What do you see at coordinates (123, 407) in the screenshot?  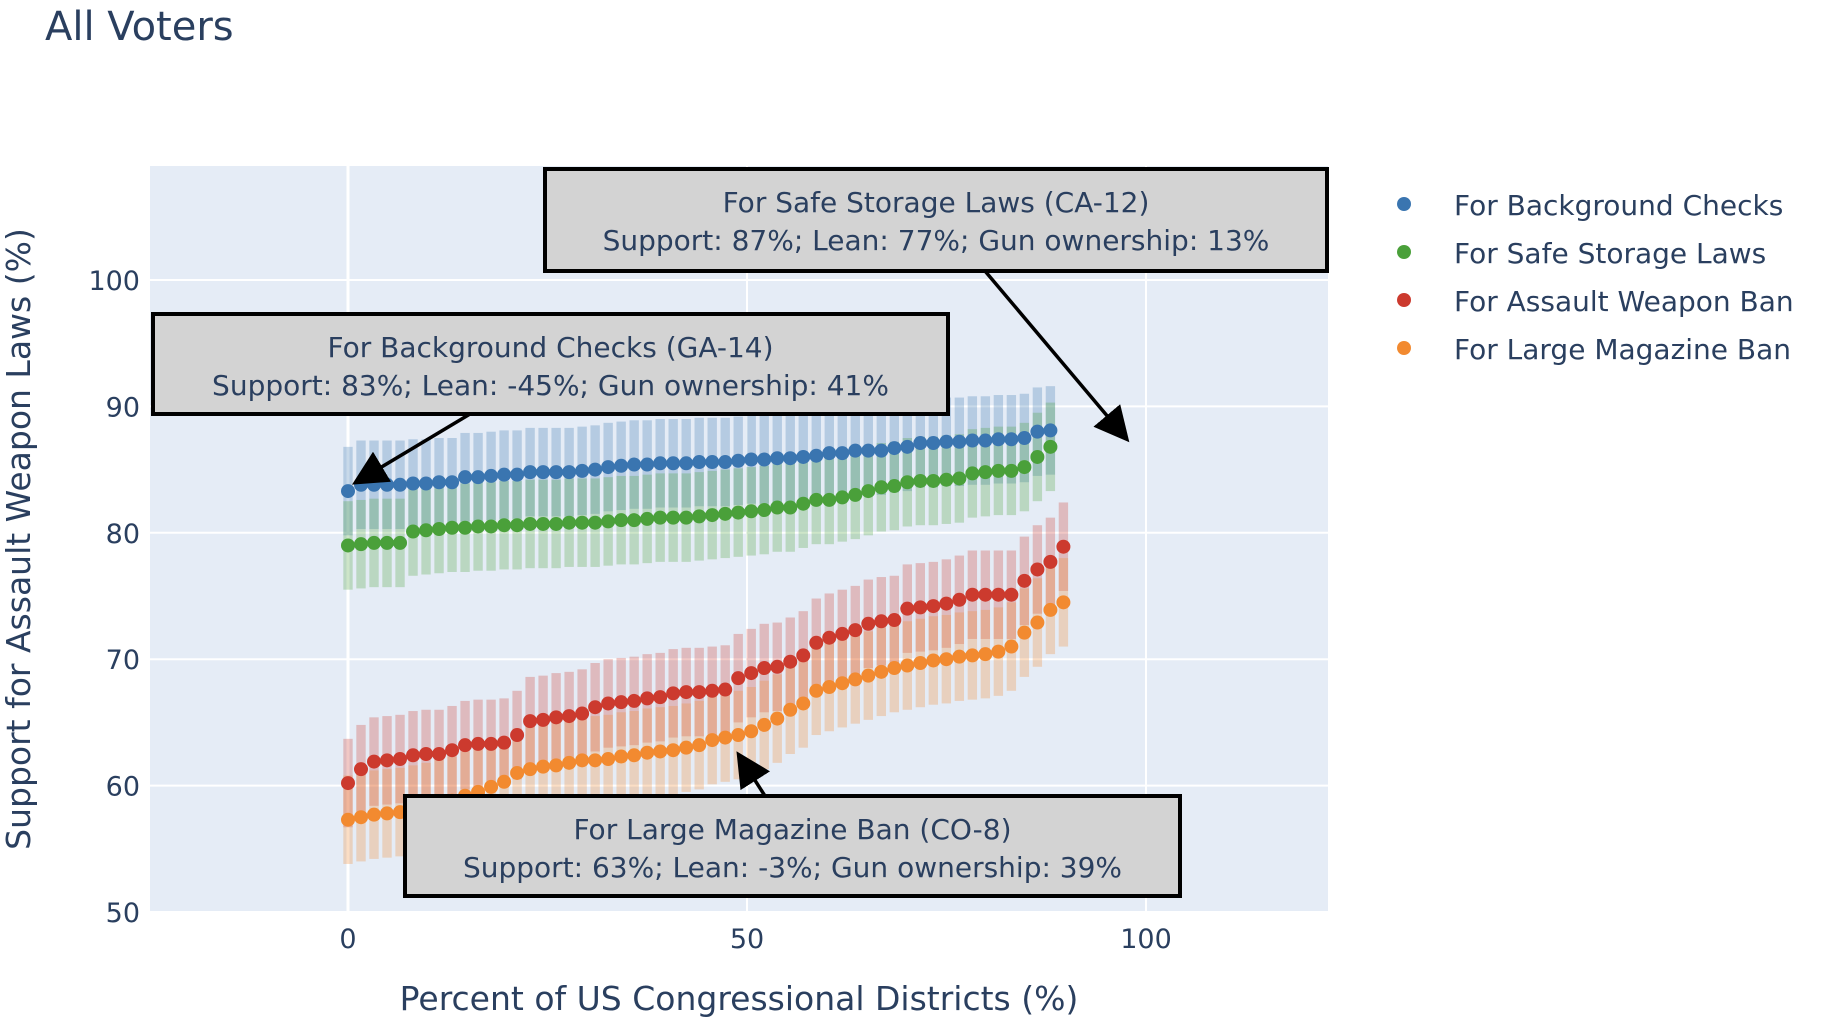 I see `y-tick-label: 90` at bounding box center [123, 407].